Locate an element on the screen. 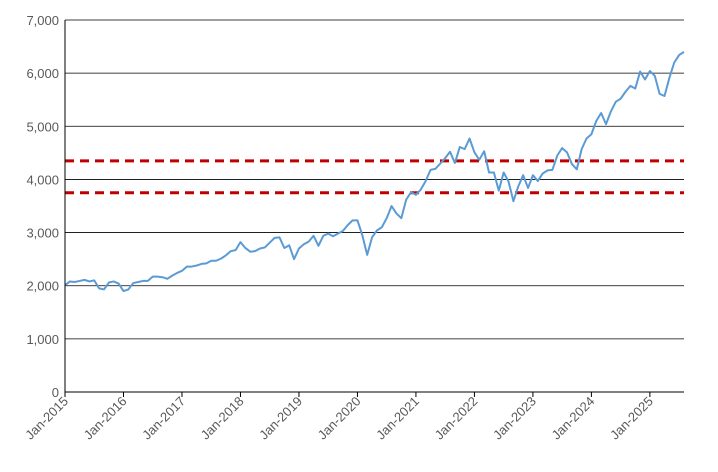  x-tick-label: Jan-2018 is located at coordinates (222, 418).